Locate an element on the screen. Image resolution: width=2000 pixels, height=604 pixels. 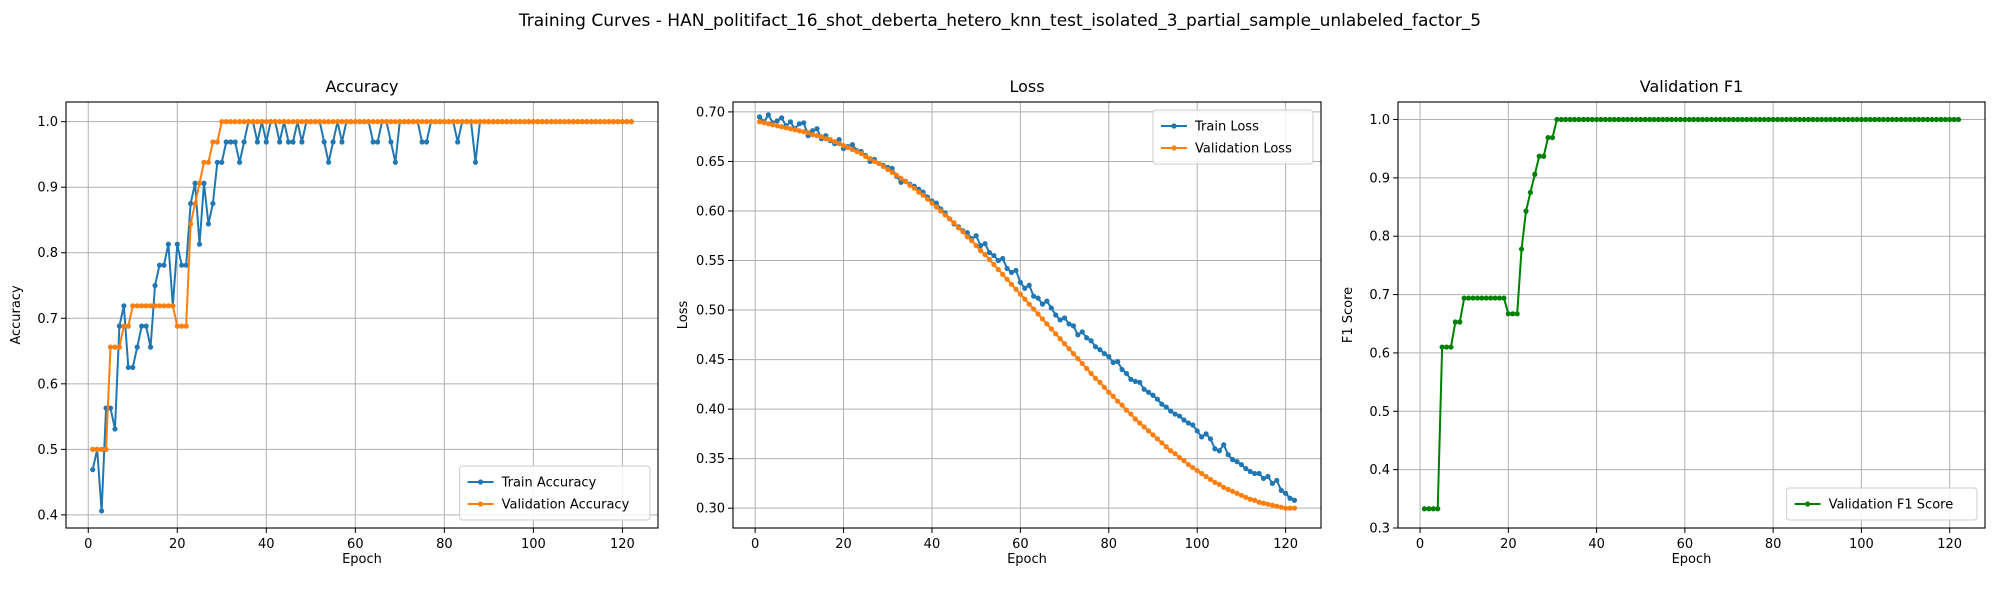
legend-box is located at coordinates (1233, 137).